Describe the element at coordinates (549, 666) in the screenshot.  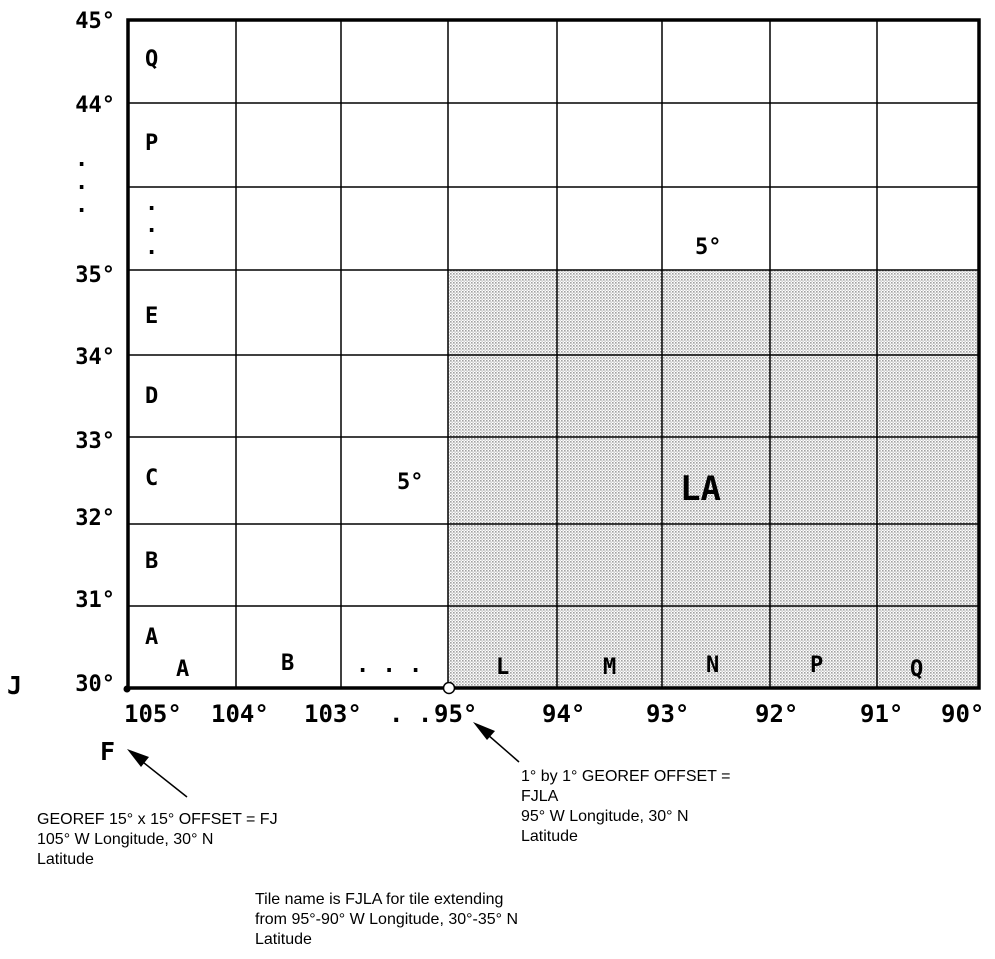
I see `column-letters: A B . . . L M N P Q` at that location.